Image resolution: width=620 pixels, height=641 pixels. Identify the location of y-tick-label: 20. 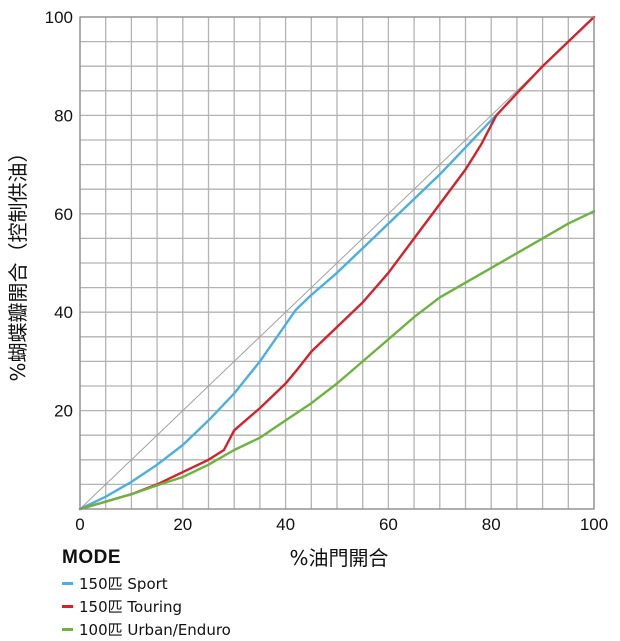
(63, 411).